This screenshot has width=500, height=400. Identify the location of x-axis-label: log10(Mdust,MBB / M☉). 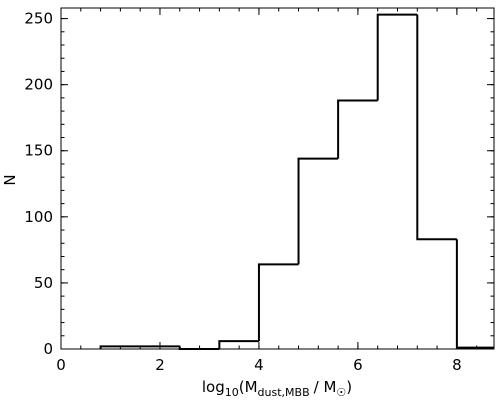
(277, 388).